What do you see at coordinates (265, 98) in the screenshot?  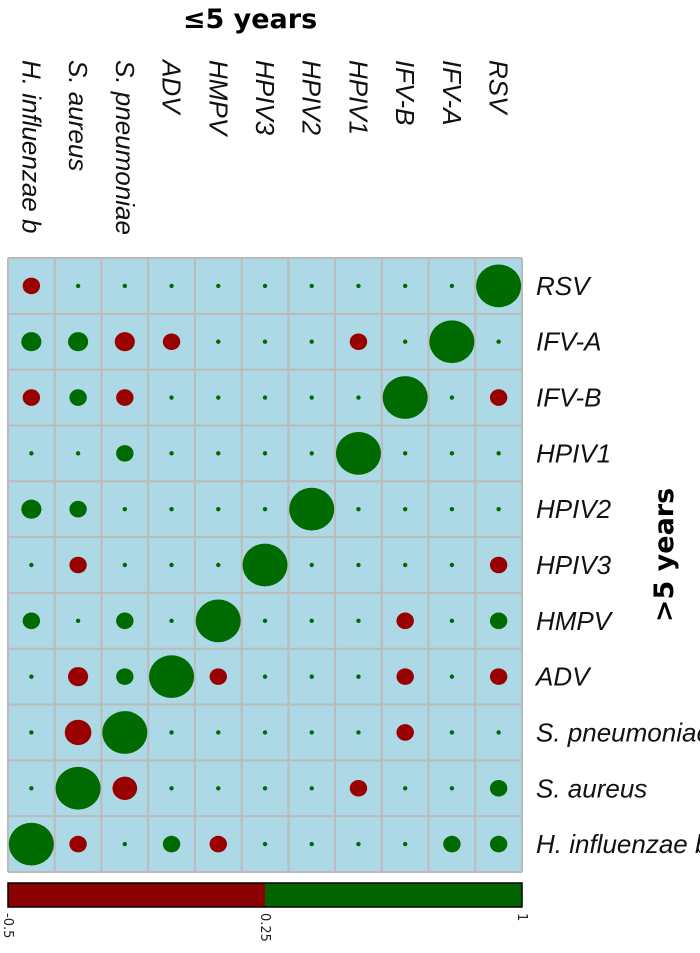 I see `column-label: HPIV3` at bounding box center [265, 98].